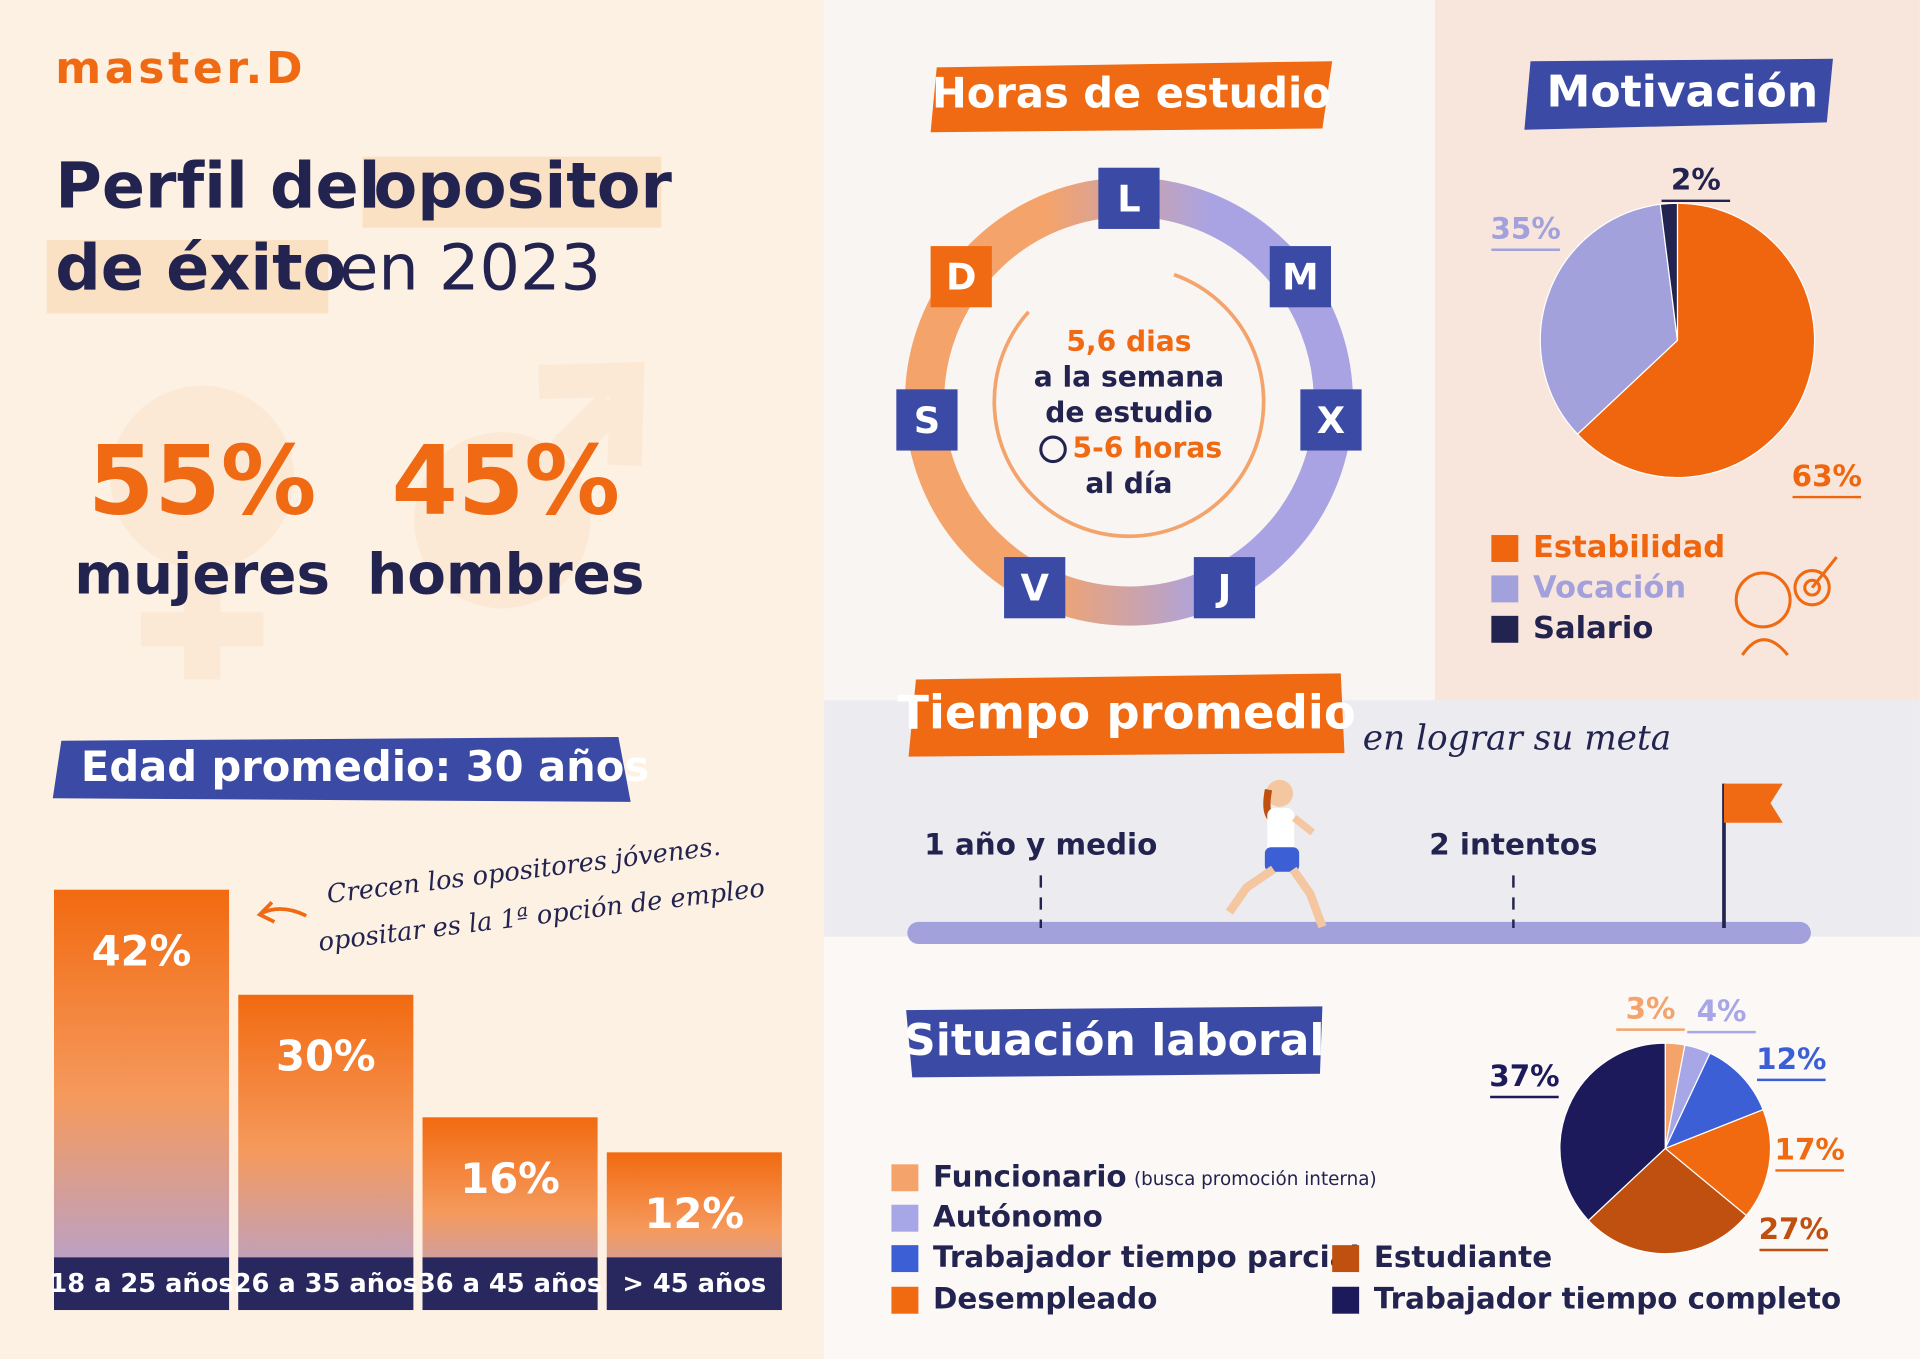 The width and height of the screenshot is (1920, 1359). What do you see at coordinates (1722, 1011) in the screenshot?
I see `value-label: 4%` at bounding box center [1722, 1011].